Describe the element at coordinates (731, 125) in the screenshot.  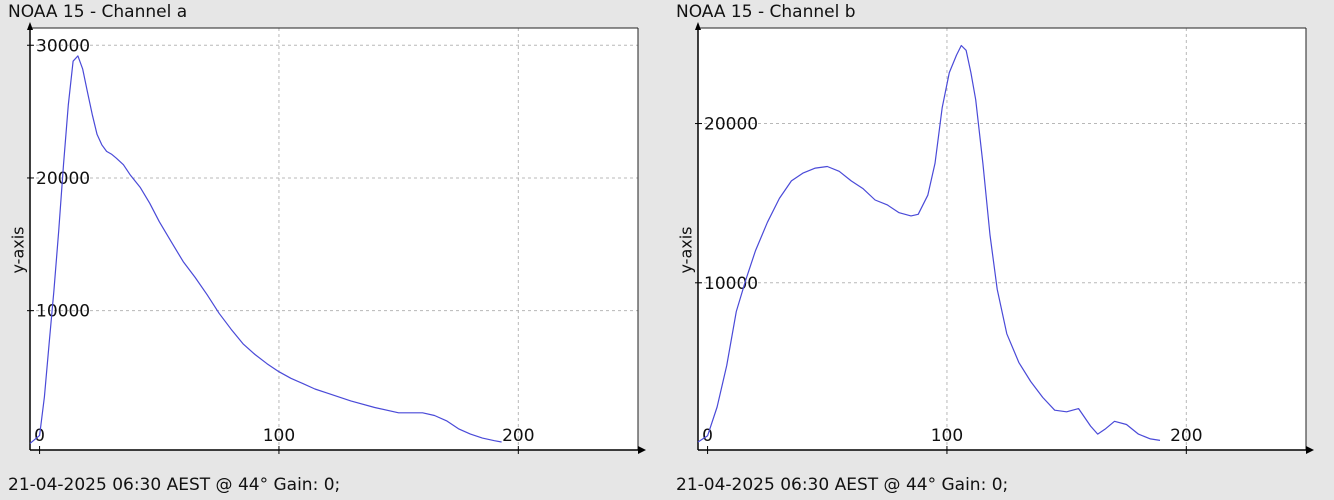
I see `y-tick-label: 20000` at that location.